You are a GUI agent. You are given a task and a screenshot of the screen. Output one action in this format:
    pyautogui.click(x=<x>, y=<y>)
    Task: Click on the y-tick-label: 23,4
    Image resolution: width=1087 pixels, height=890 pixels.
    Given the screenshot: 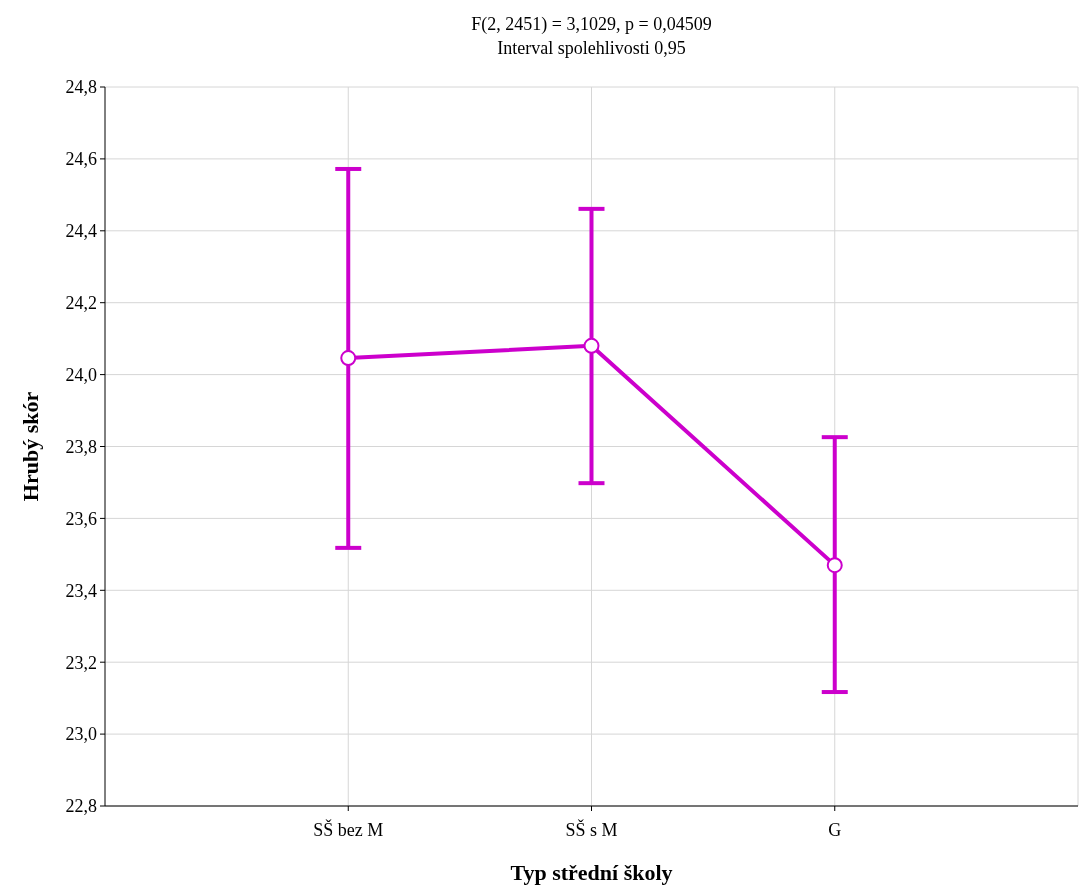 What is the action you would take?
    pyautogui.click(x=81, y=590)
    